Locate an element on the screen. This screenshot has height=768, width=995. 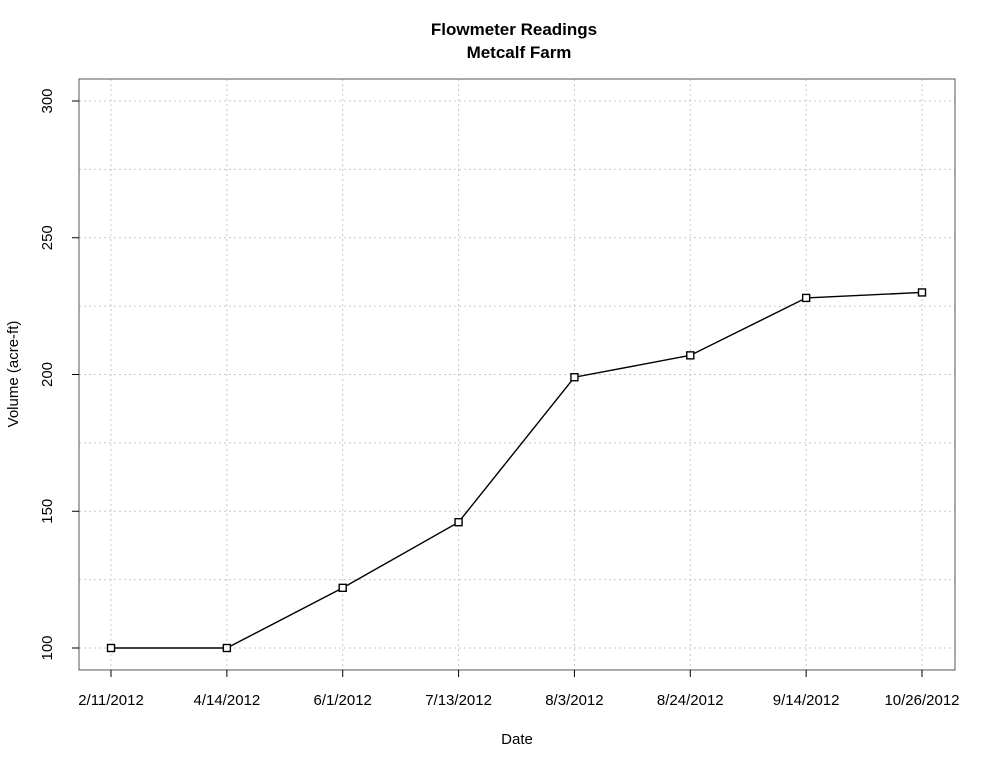
y-tick-label: 300 is located at coordinates (47, 100).